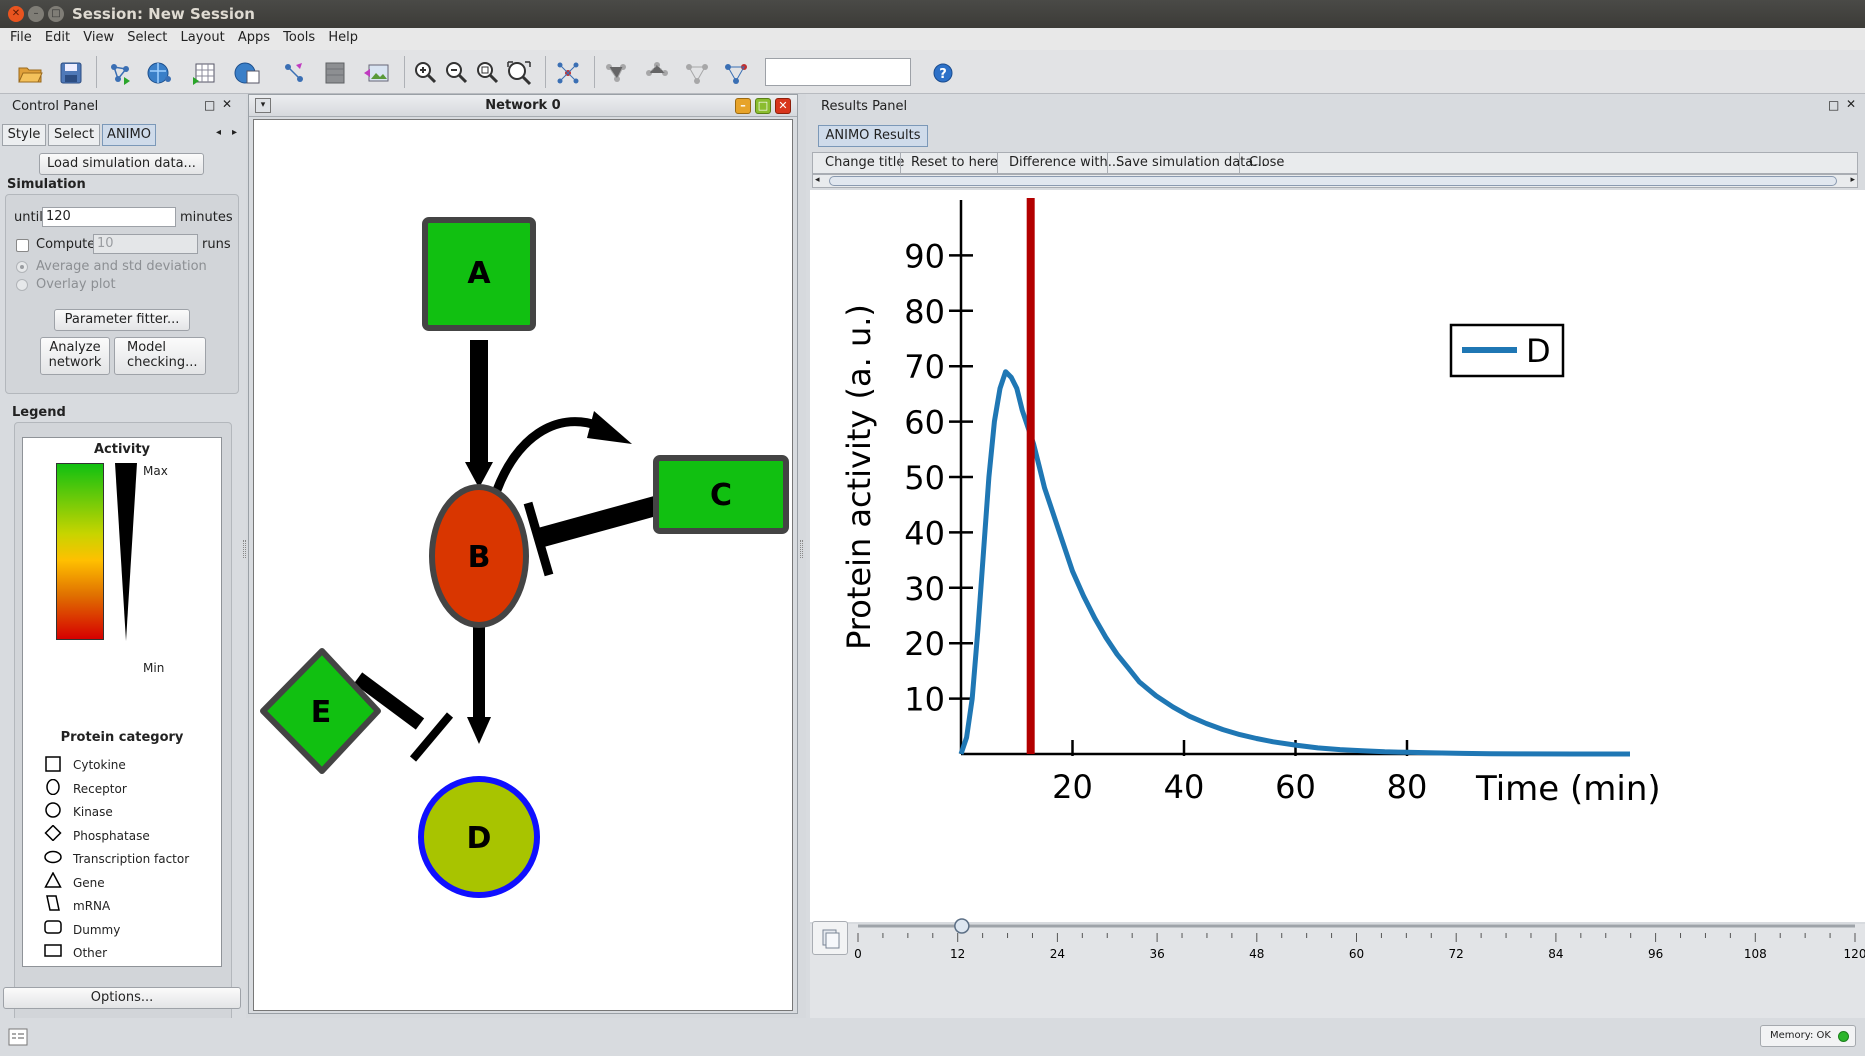 This screenshot has width=1865, height=1056. I want to click on change-title-button: Change title, so click(865, 162).